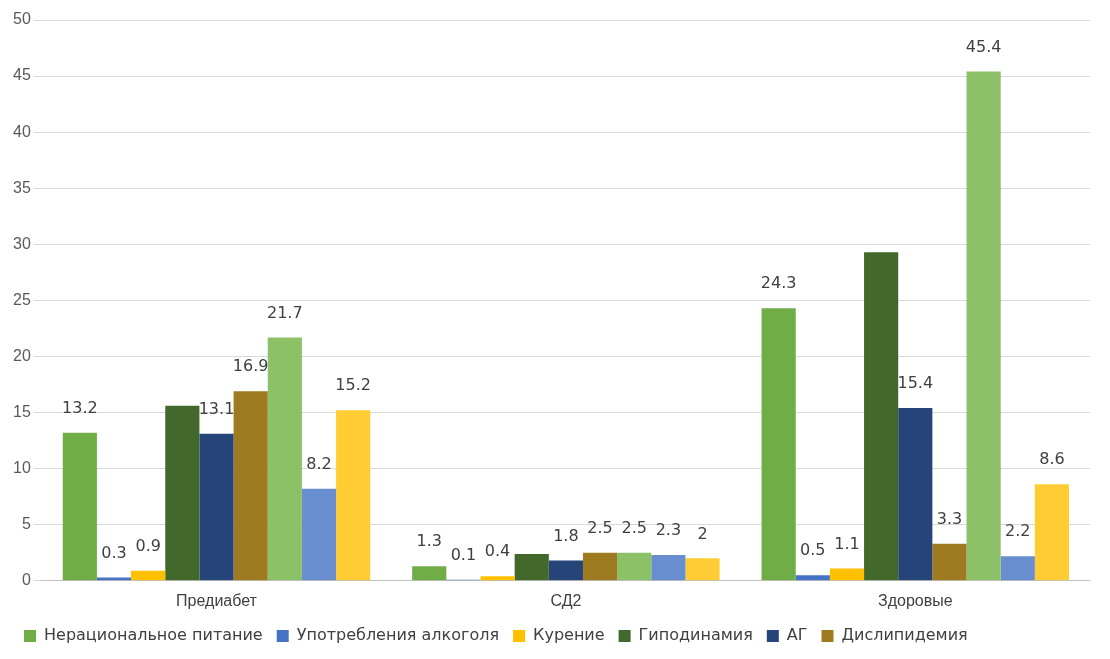 The width and height of the screenshot is (1110, 659). Describe the element at coordinates (80, 407) in the screenshot. I see `data-label: 13.2` at that location.